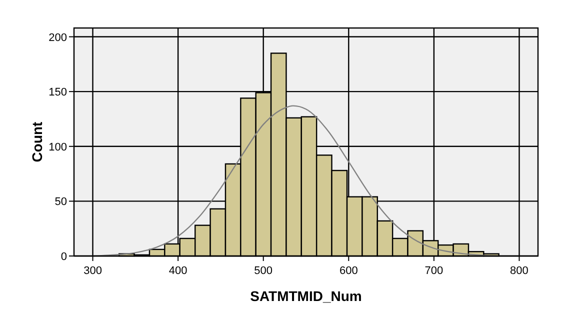 Image resolution: width=567 pixels, height=326 pixels. I want to click on x-tick-label: 700, so click(434, 271).